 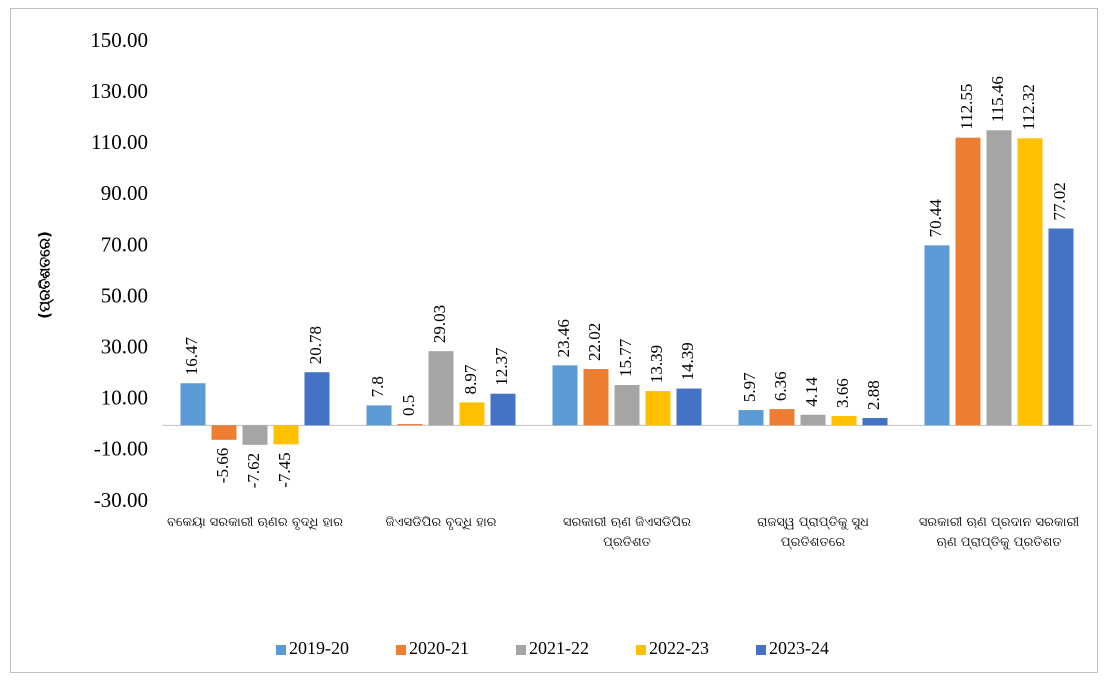 What do you see at coordinates (124, 346) in the screenshot?
I see `y-tick-label: 30.00` at bounding box center [124, 346].